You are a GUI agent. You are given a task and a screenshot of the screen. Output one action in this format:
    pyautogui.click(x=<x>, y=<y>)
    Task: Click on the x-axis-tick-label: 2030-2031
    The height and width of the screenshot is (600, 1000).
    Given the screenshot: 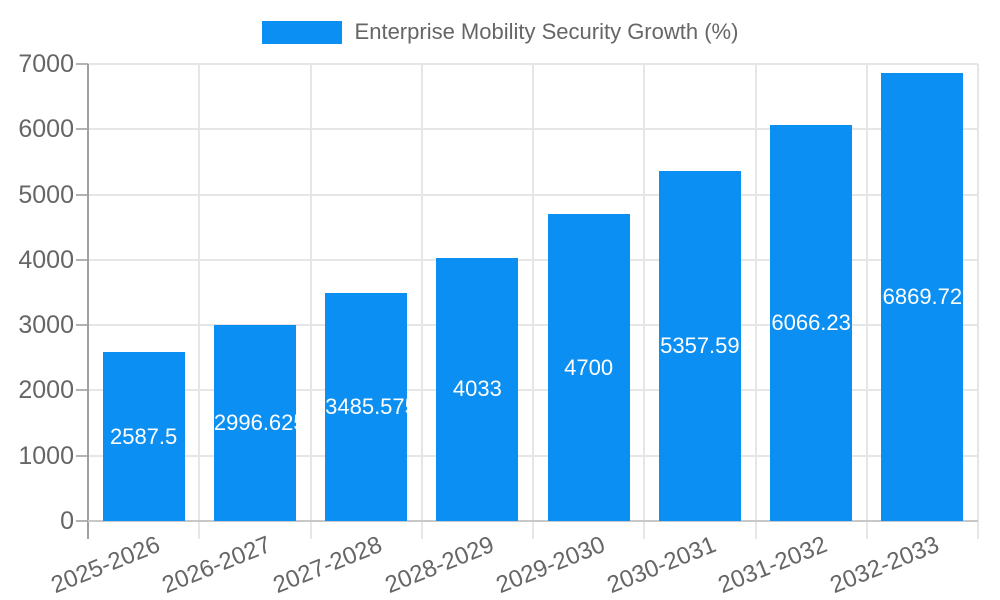 What is the action you would take?
    pyautogui.click(x=661, y=565)
    